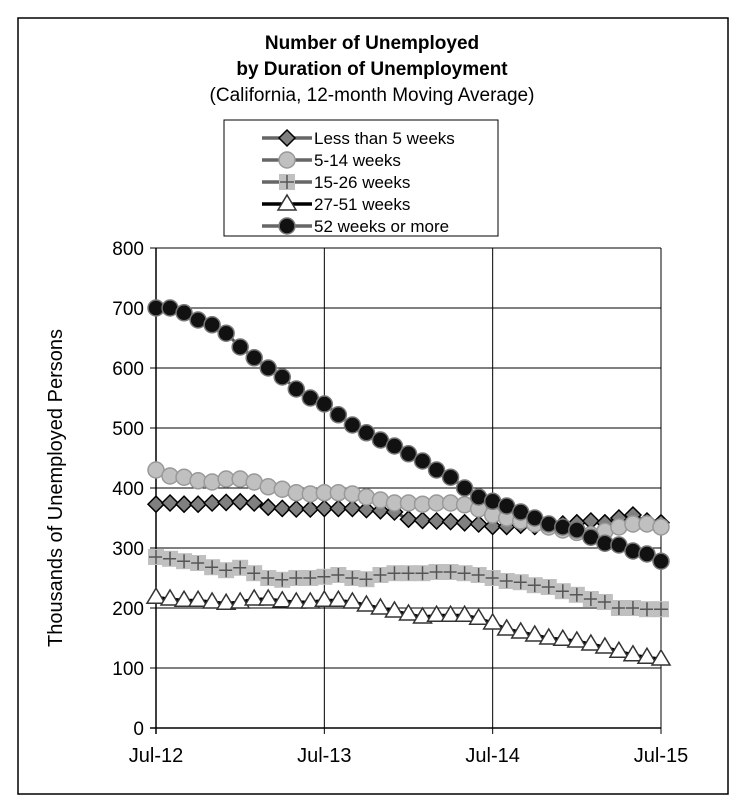 The width and height of the screenshot is (747, 811). I want to click on legend-label: 15-26 weeks, so click(362, 182).